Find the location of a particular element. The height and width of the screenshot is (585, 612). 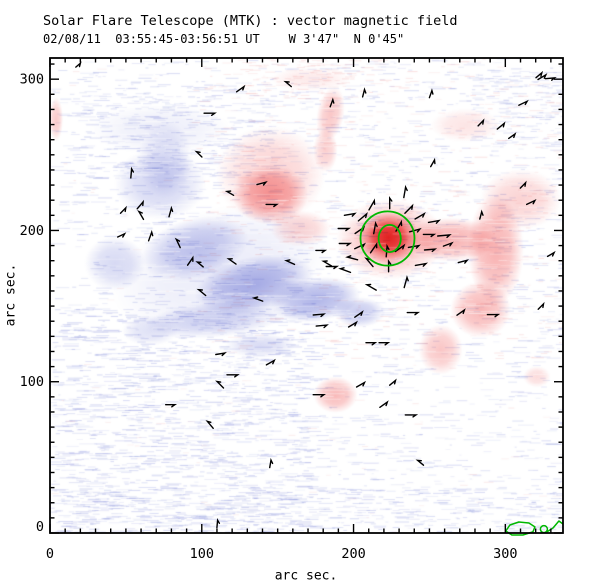

contour-ellipse is located at coordinates (387, 238).